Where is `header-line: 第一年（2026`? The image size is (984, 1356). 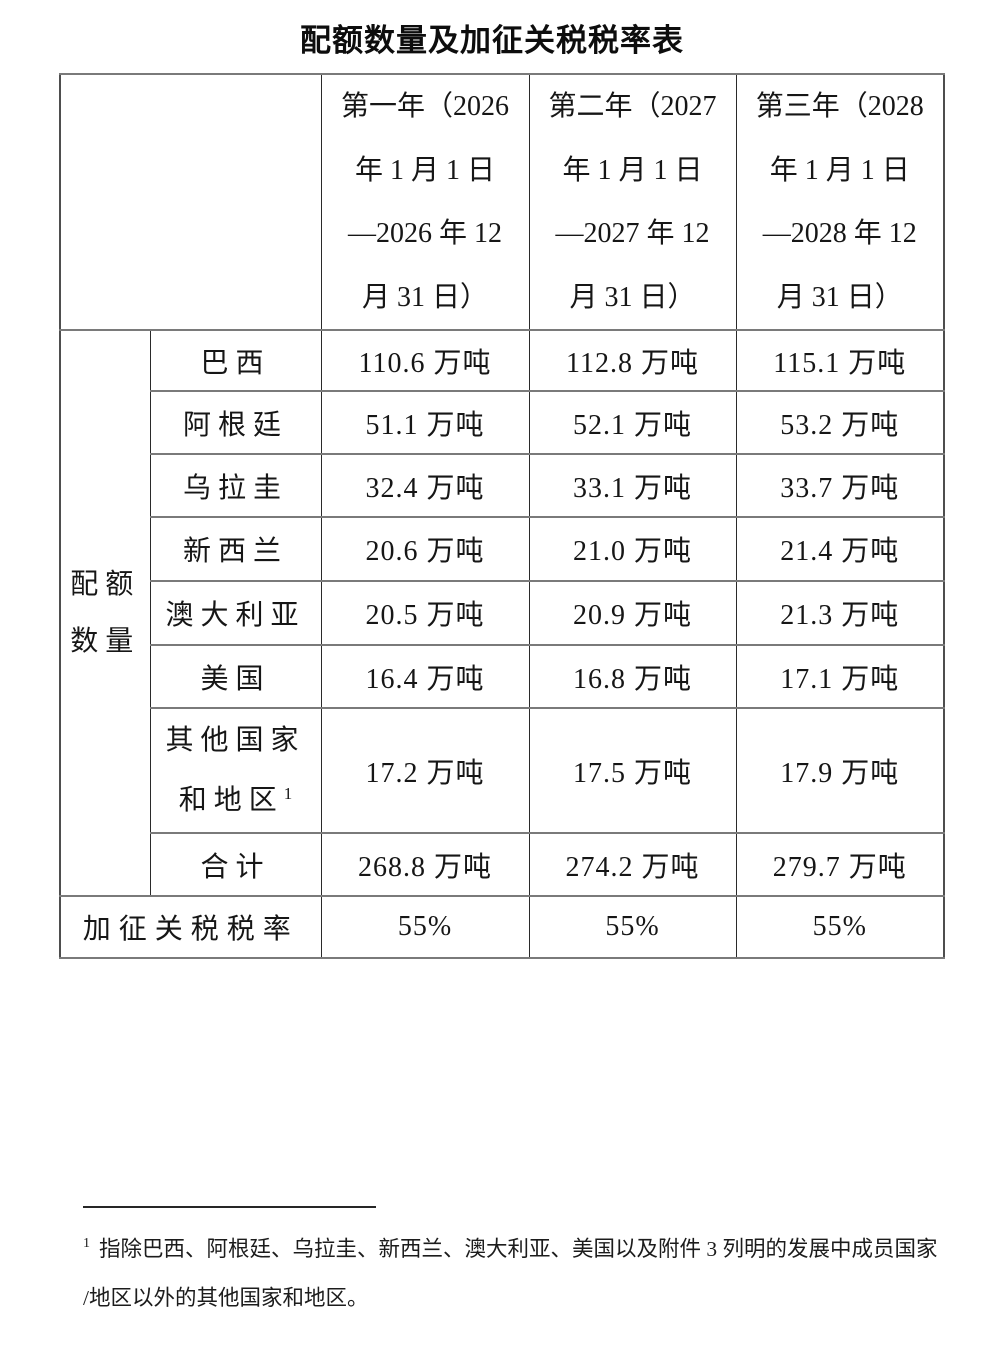 header-line: 第一年（2026 is located at coordinates (424, 106).